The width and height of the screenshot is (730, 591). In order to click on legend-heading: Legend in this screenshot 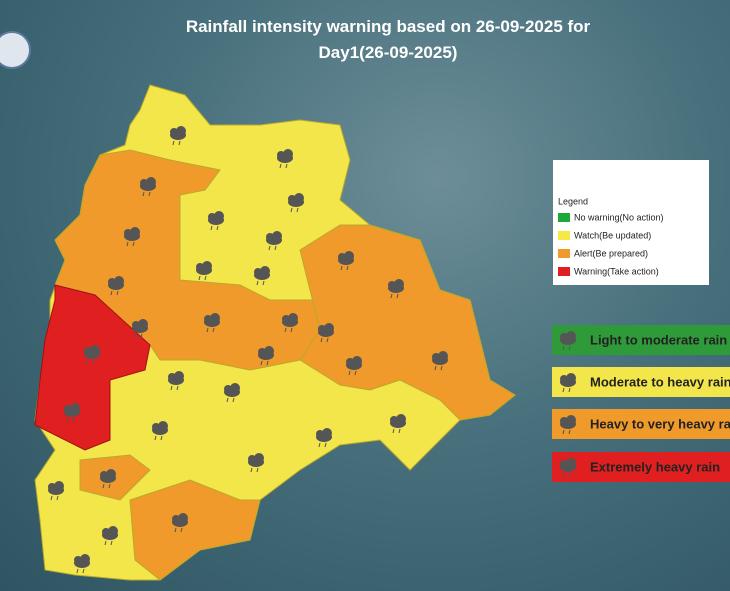, I will do `click(573, 201)`.